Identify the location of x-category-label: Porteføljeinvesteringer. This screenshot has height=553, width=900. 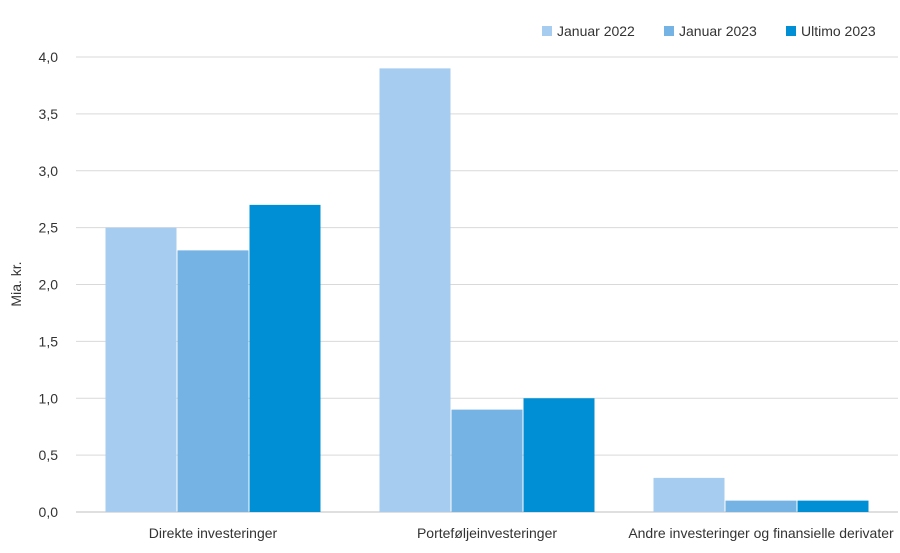
(487, 533).